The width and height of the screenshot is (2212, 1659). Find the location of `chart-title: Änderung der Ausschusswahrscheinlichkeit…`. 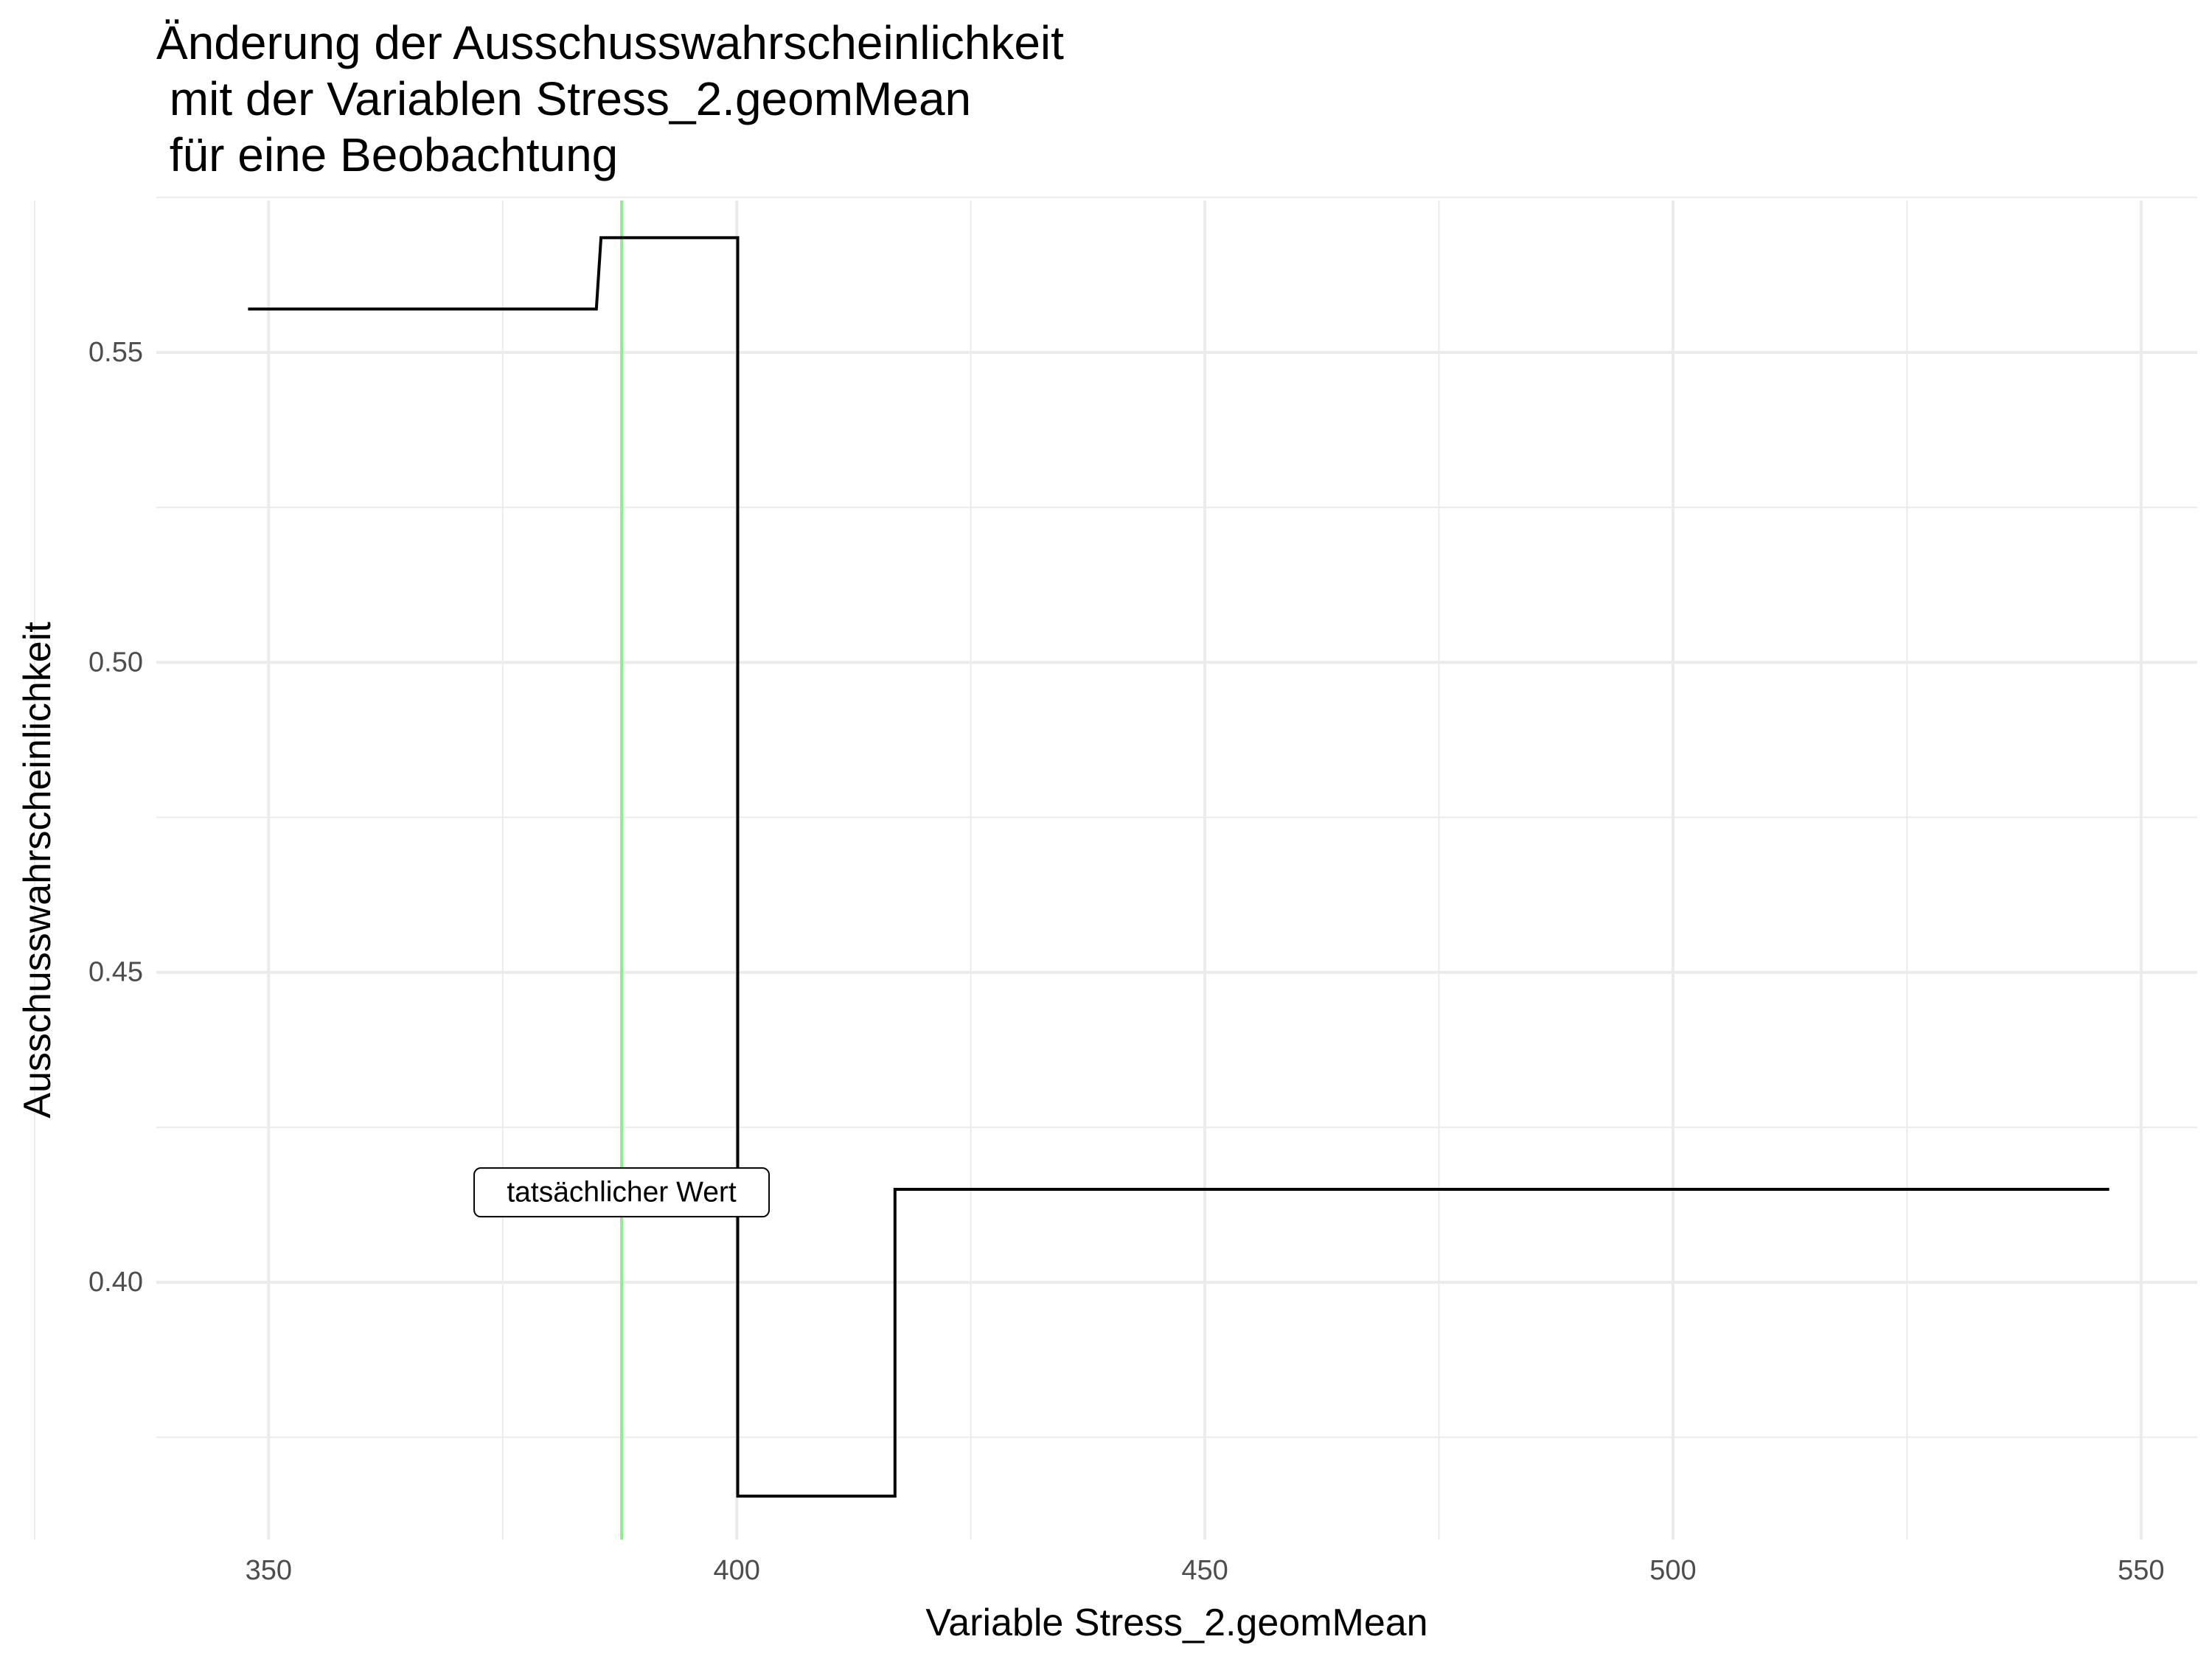

chart-title: Änderung der Ausschusswahrscheinlichkeit… is located at coordinates (610, 98).